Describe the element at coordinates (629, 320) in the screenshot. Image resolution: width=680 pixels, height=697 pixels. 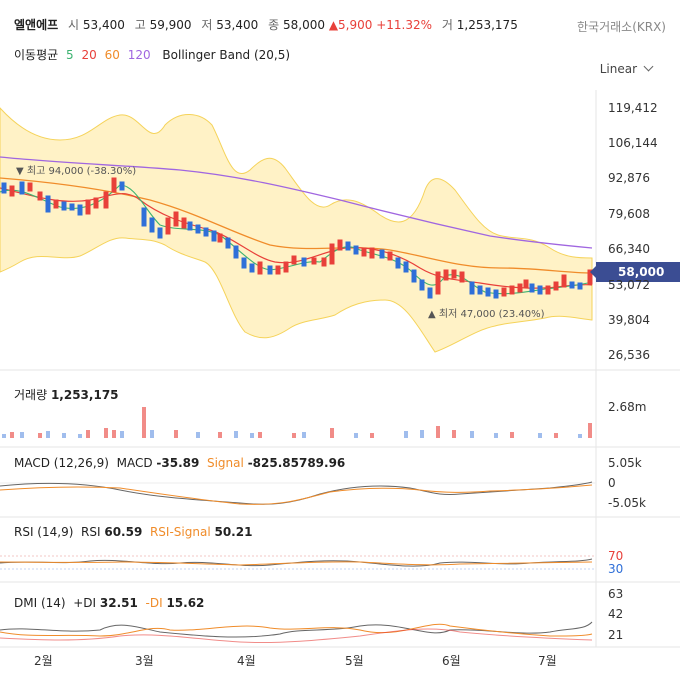
I see `price-tick: 39,804` at that location.